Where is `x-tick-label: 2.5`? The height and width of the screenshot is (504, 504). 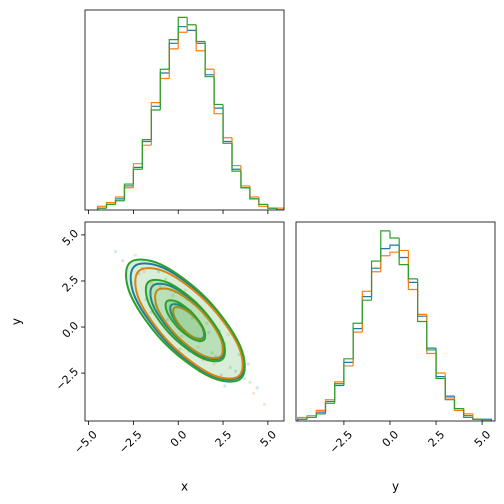
x-tick-label: 2.5 is located at coordinates (437, 439).